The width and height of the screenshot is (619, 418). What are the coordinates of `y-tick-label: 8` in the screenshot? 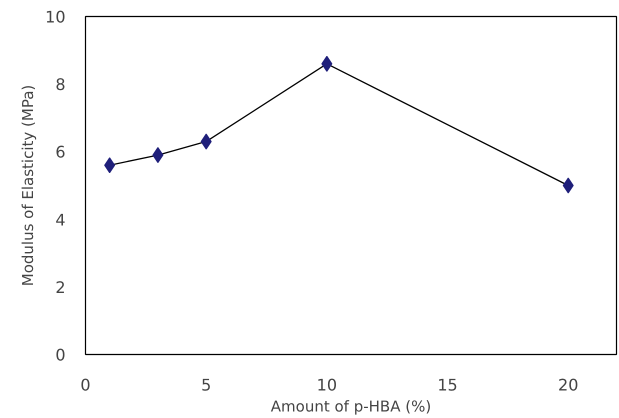 It's located at (60, 84).